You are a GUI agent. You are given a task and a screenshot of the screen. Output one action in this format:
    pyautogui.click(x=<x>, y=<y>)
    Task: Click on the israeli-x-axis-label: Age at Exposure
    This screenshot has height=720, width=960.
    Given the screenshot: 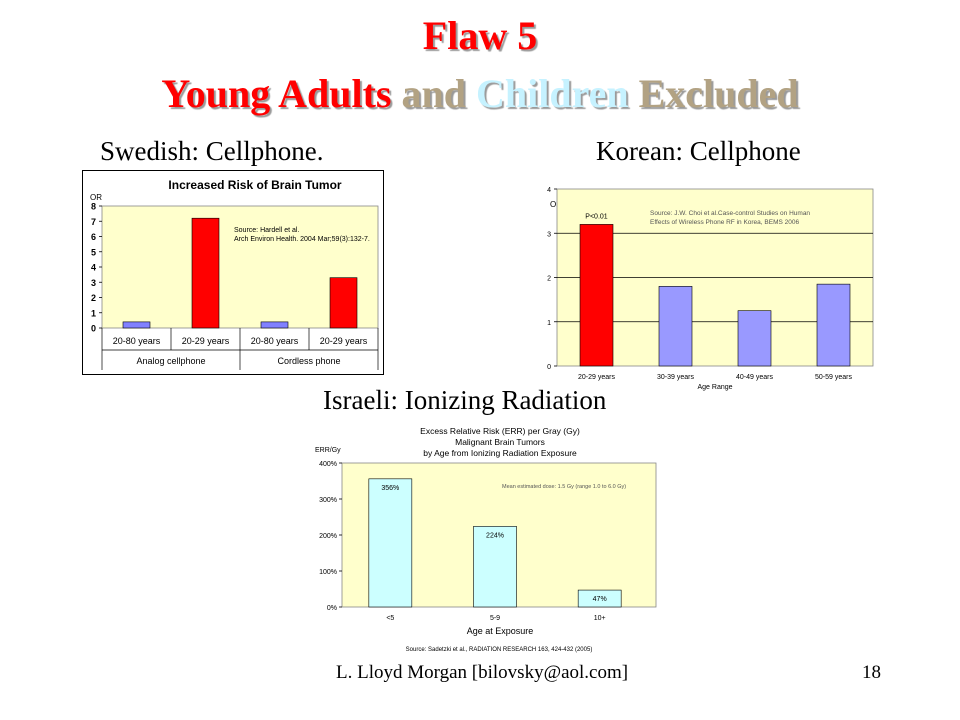 What is the action you would take?
    pyautogui.click(x=500, y=631)
    